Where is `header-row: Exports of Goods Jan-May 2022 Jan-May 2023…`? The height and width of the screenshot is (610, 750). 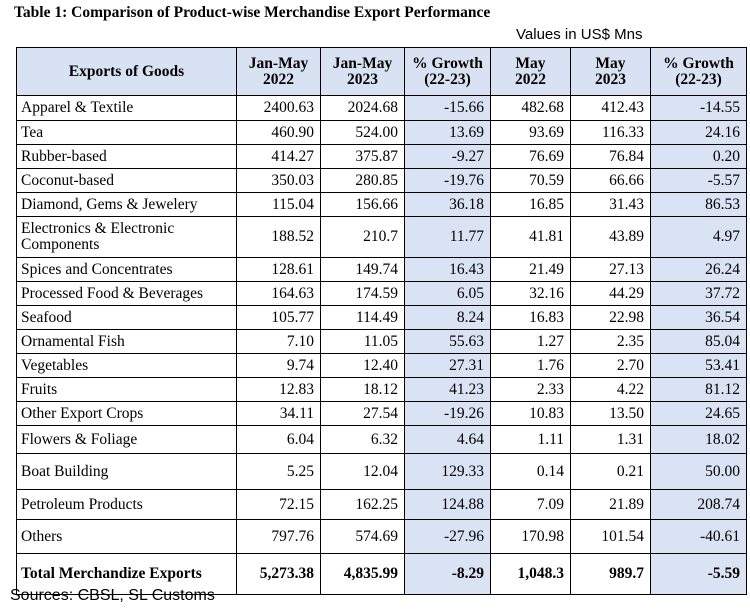 header-row: Exports of Goods Jan-May 2022 Jan-May 2023… is located at coordinates (381, 71).